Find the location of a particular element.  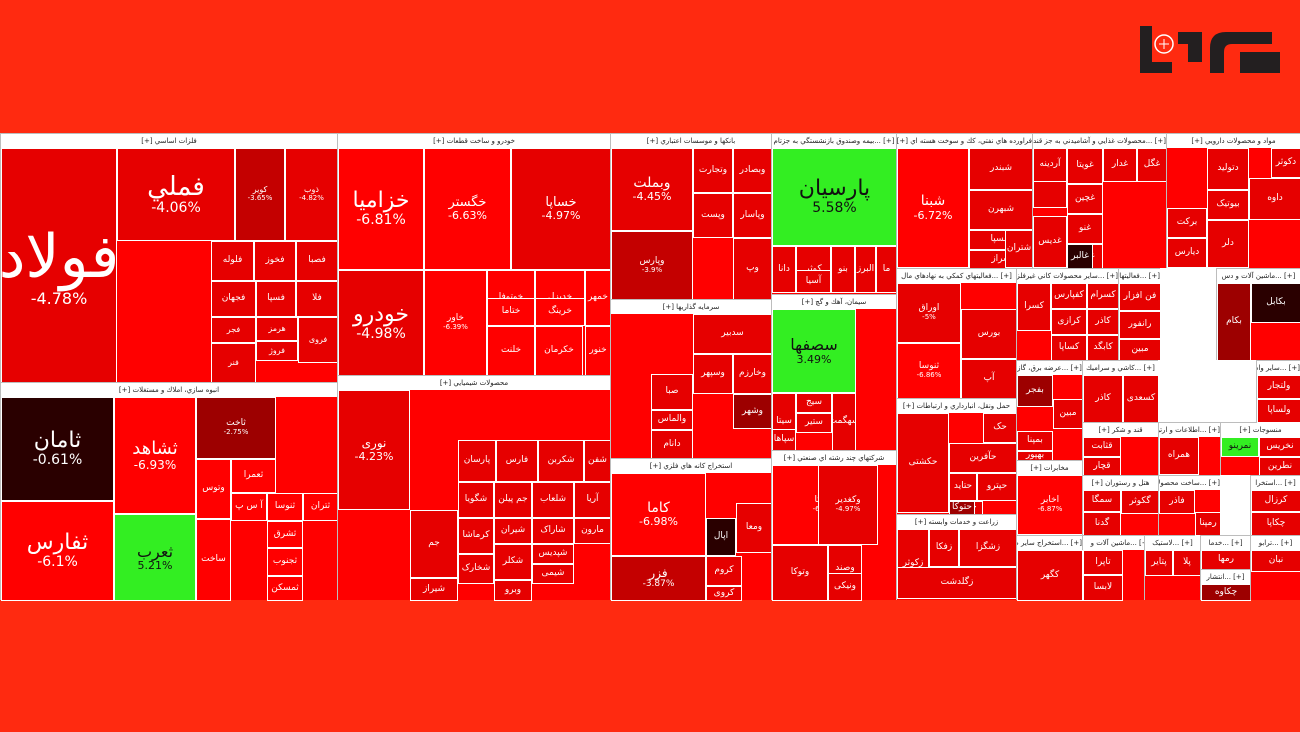

stock-tile: ثتران is located at coordinates (320, 507).